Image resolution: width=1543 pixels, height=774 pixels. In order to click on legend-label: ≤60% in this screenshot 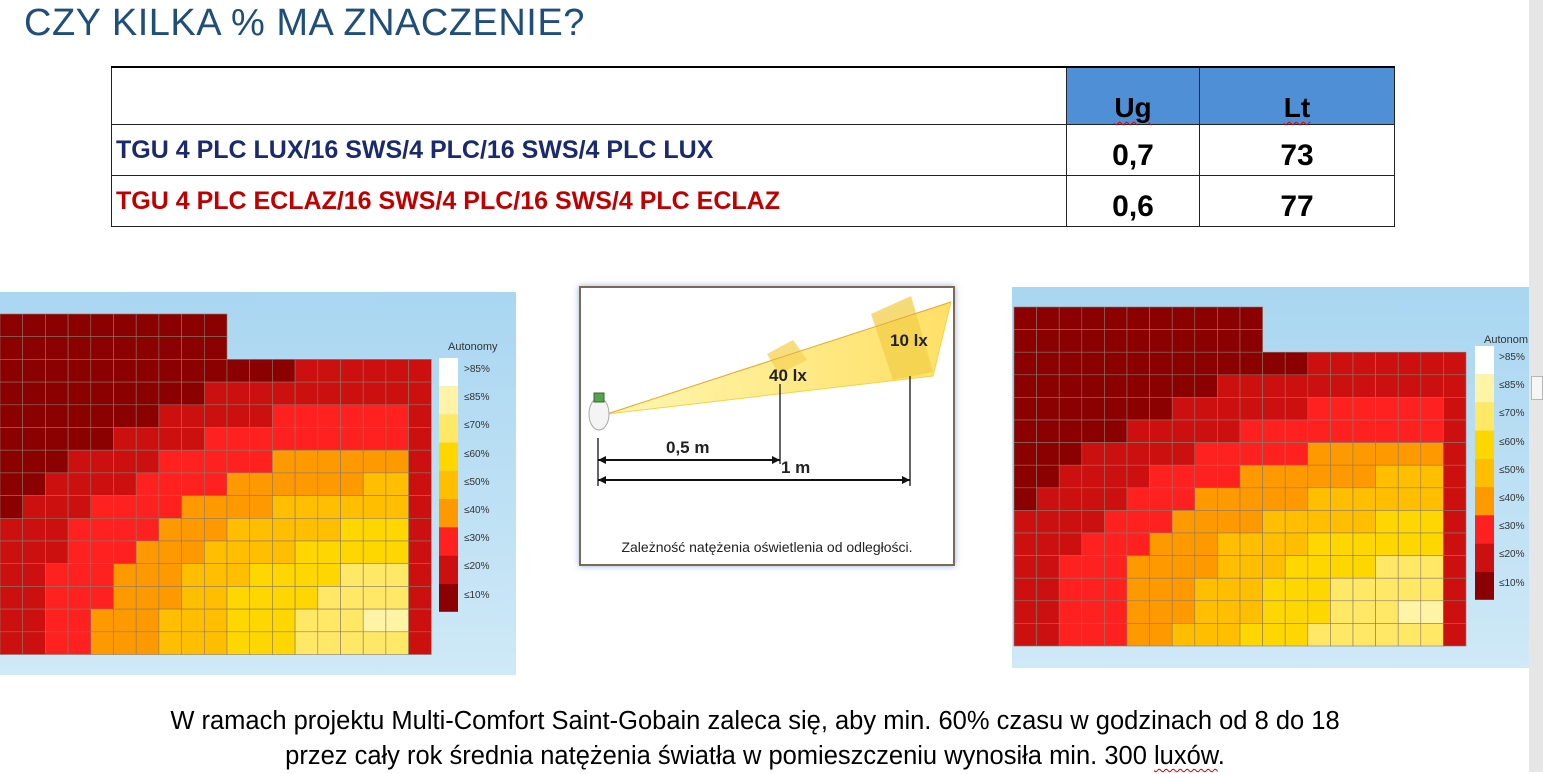, I will do `click(477, 454)`.